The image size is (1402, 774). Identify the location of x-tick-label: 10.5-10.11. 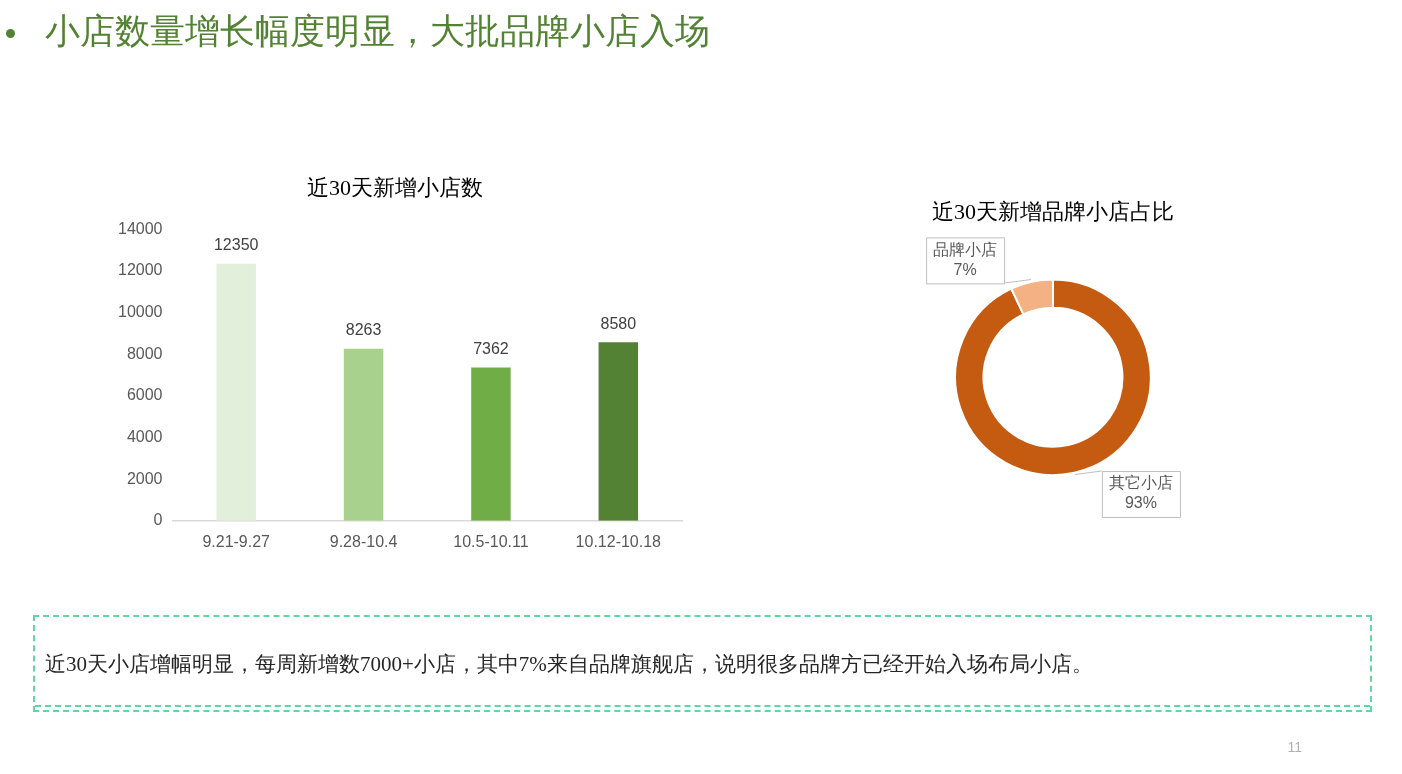
(491, 541).